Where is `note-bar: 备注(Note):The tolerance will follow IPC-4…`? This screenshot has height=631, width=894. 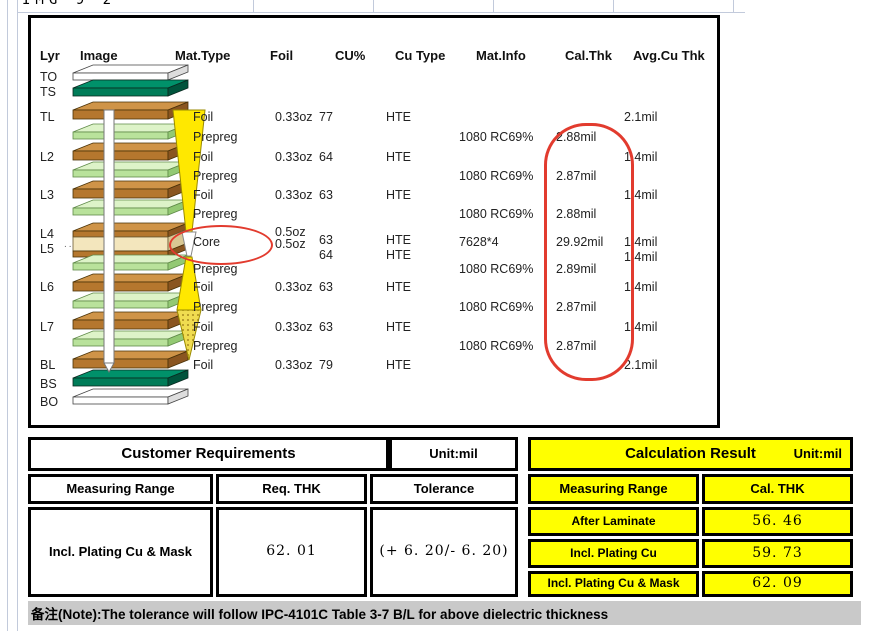
note-bar: 备注(Note):The tolerance will follow IPC-4… is located at coordinates (444, 613).